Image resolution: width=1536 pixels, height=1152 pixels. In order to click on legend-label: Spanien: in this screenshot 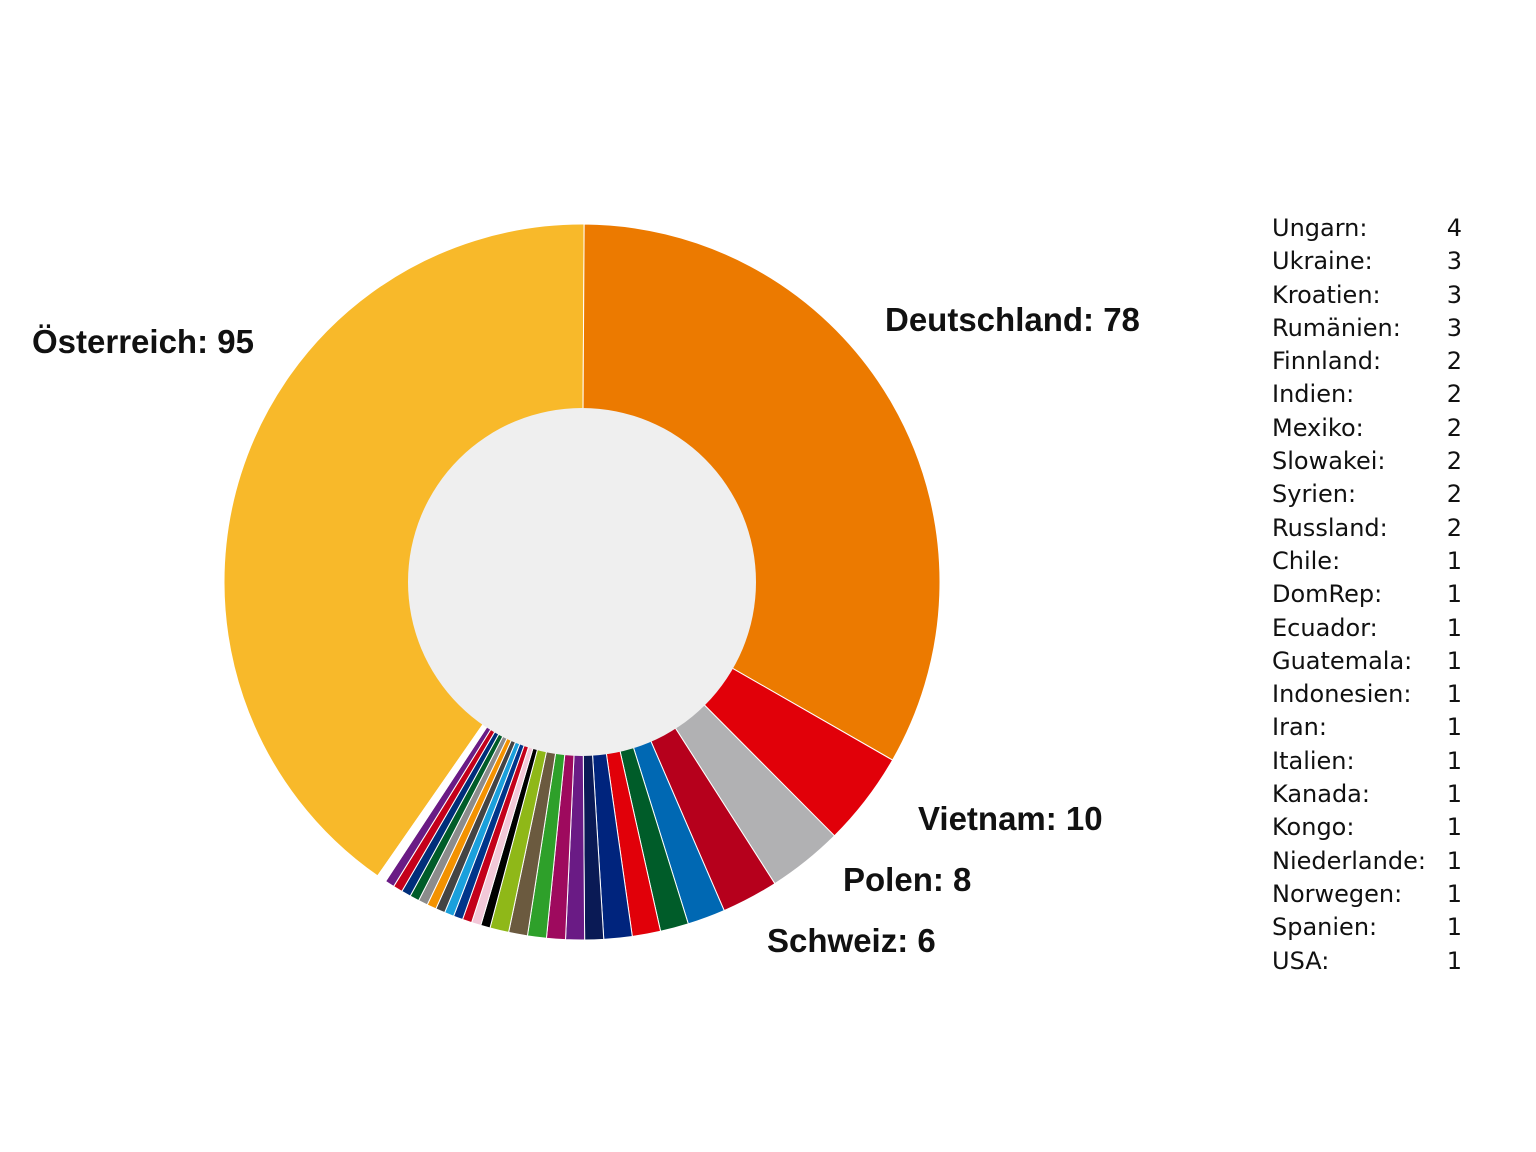, I will do `click(1325, 927)`.